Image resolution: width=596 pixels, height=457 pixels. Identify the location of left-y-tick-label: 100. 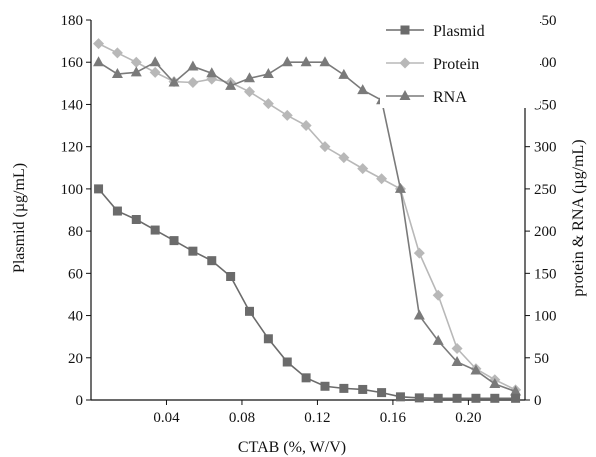
(72, 190).